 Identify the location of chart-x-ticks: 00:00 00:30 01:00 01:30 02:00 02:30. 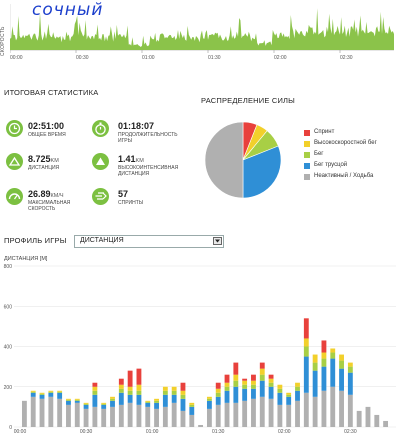
(185, 431).